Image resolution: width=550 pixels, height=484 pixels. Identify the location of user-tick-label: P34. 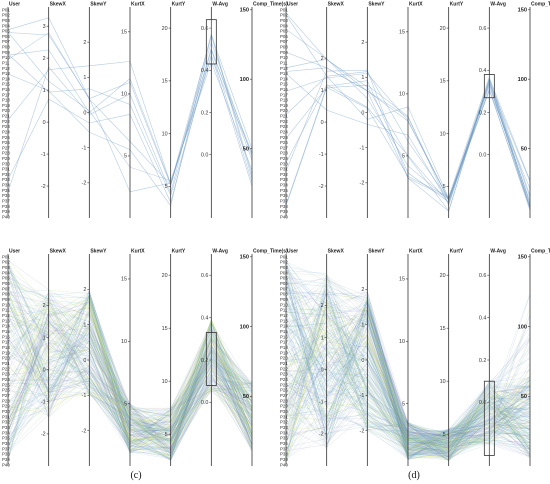
(284, 185).